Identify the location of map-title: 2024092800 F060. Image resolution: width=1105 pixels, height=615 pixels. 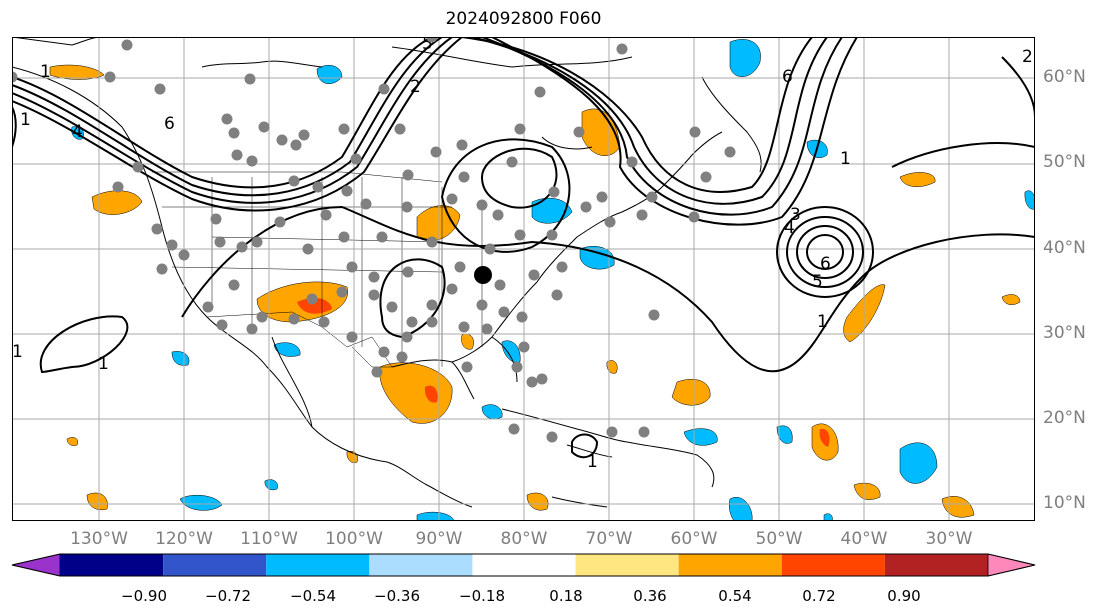
(523, 19).